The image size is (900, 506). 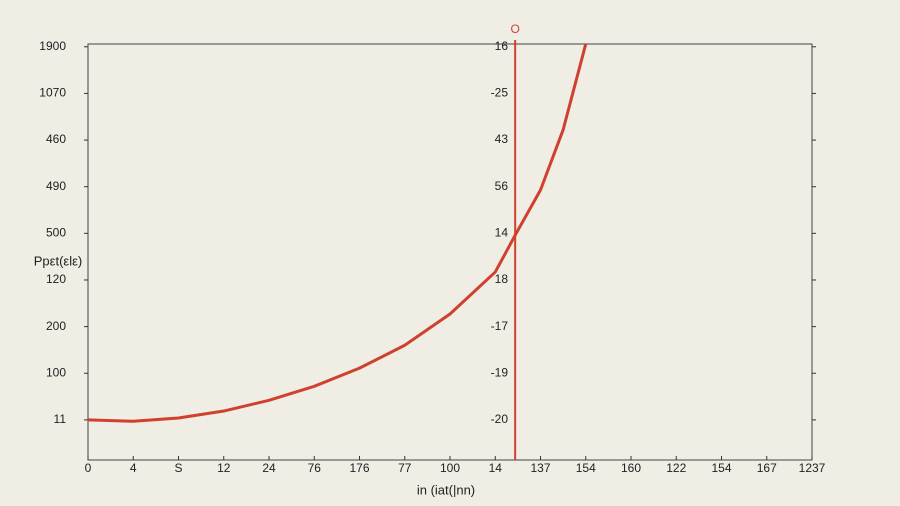 I want to click on x-tick-label: 4, so click(x=133, y=468).